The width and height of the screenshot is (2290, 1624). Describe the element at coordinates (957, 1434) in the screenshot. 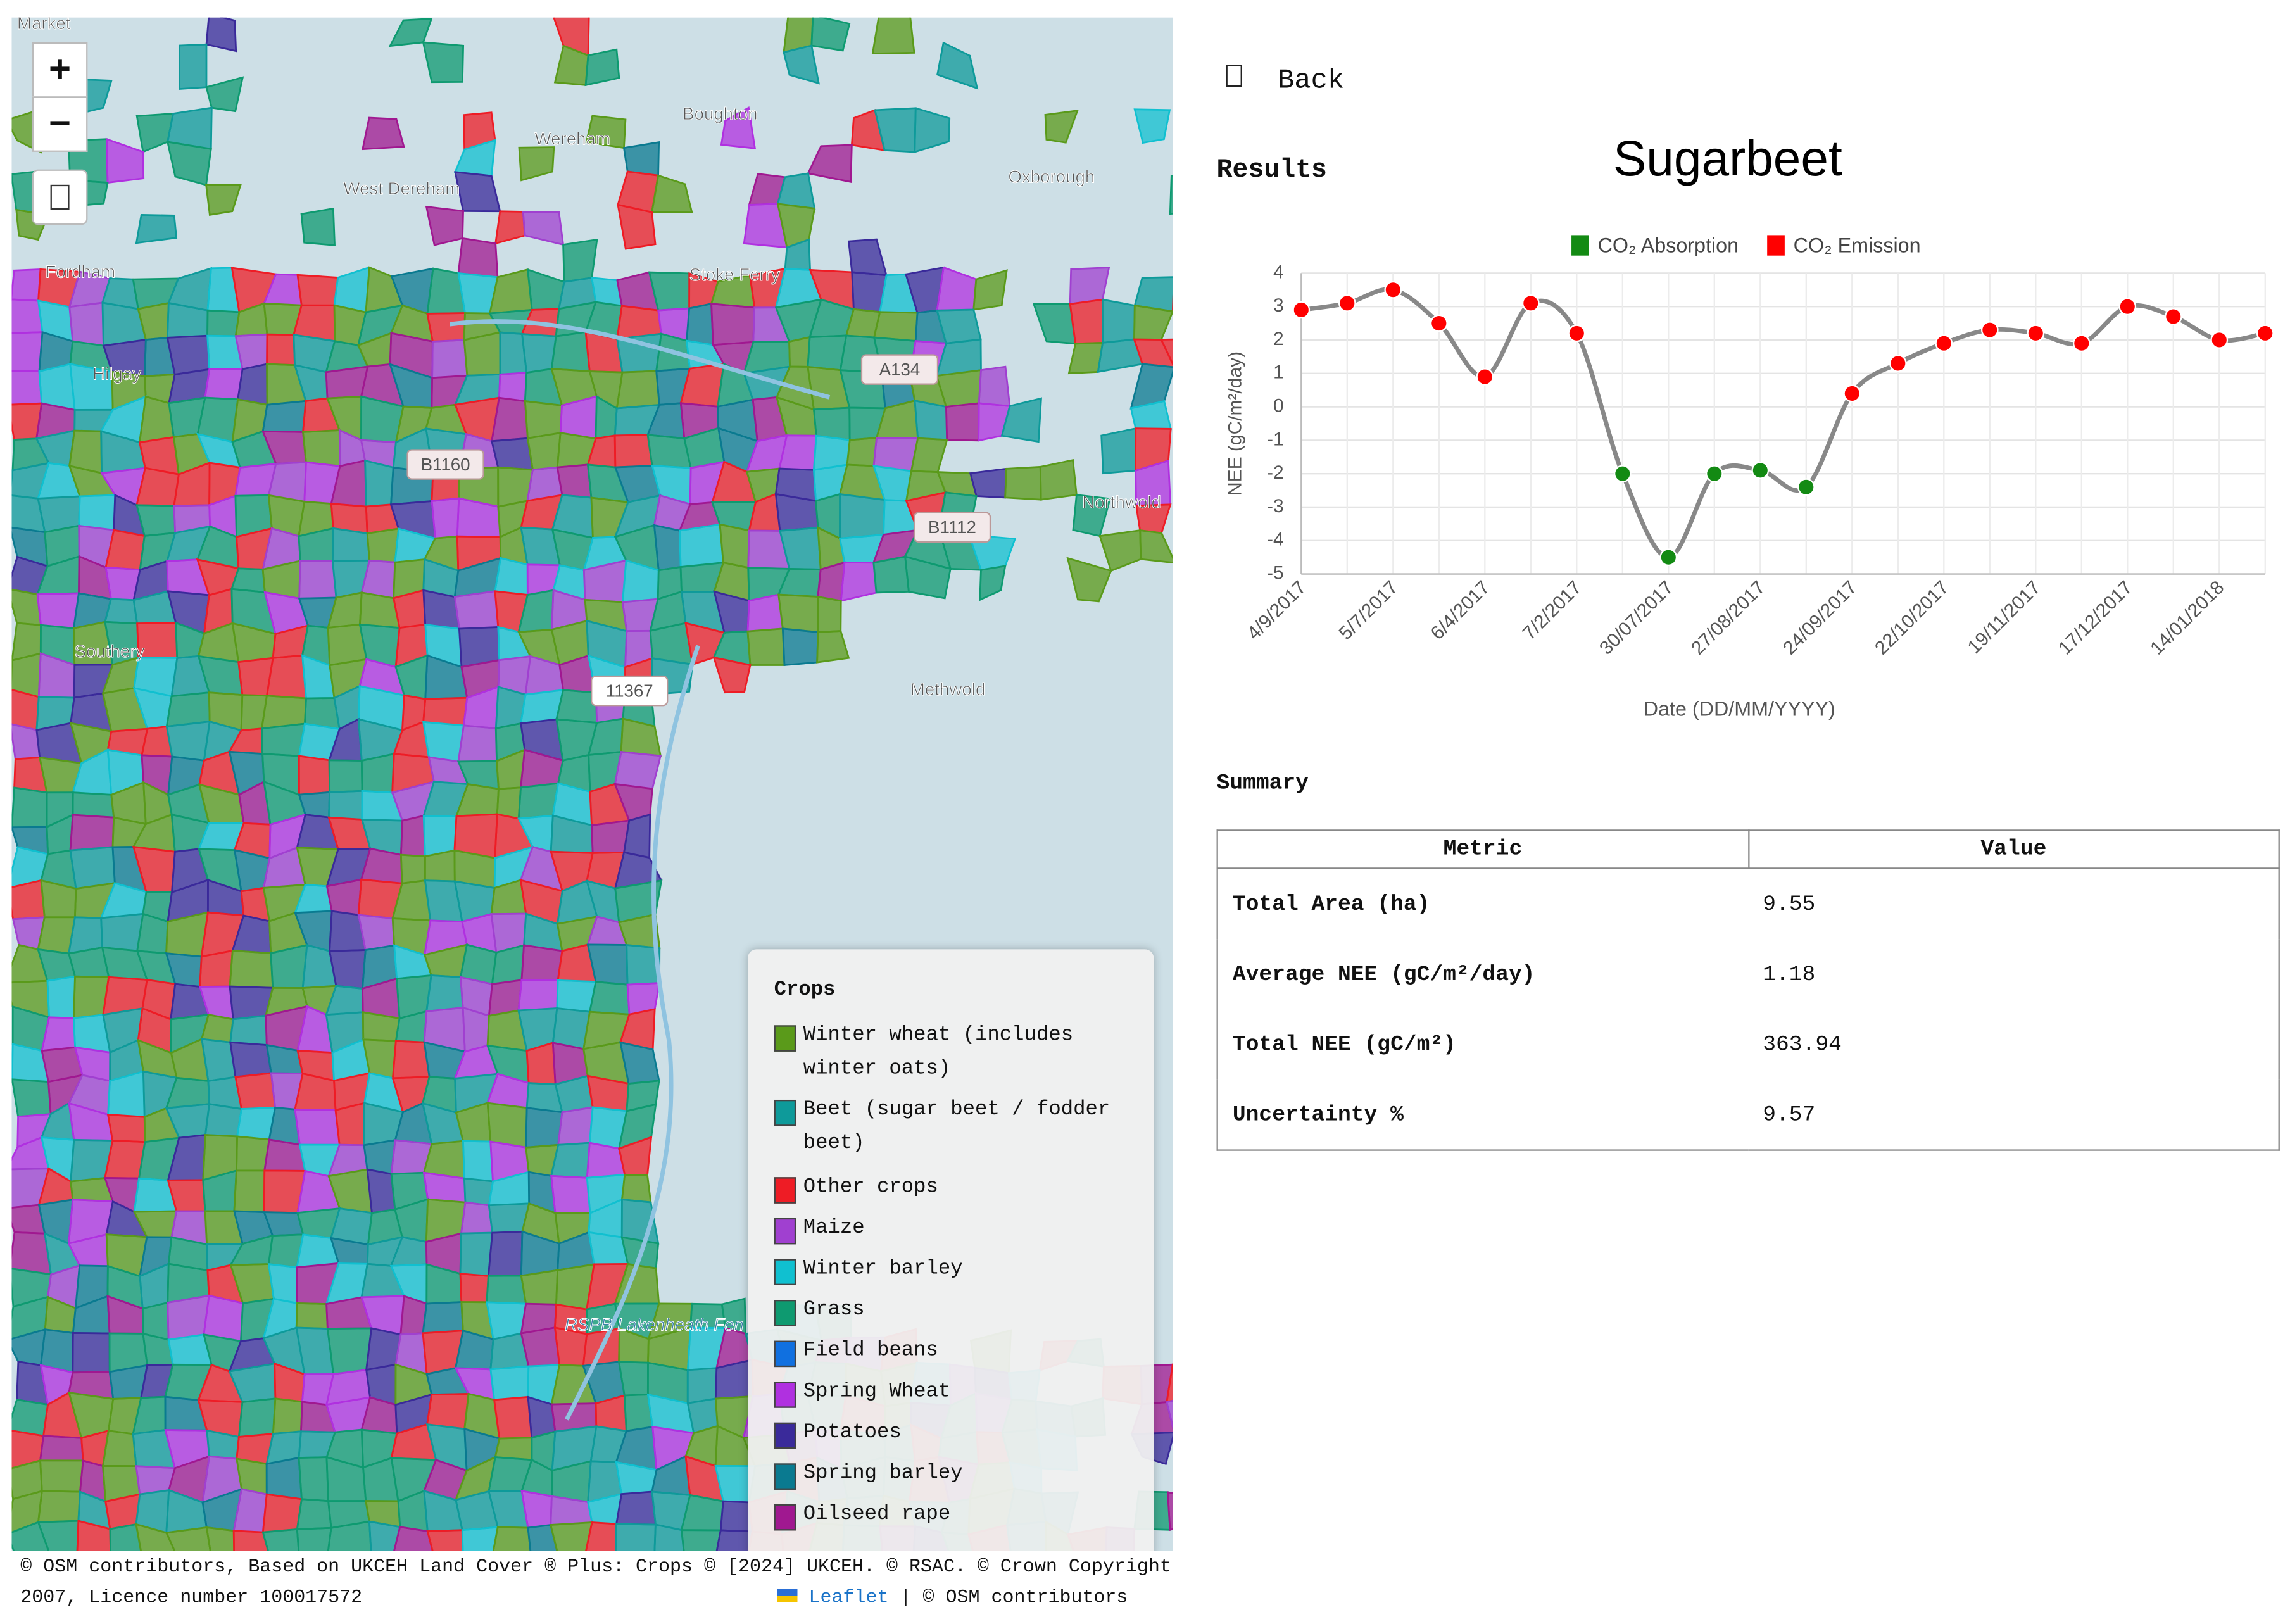

I see `legend-item: Potatoes` at that location.